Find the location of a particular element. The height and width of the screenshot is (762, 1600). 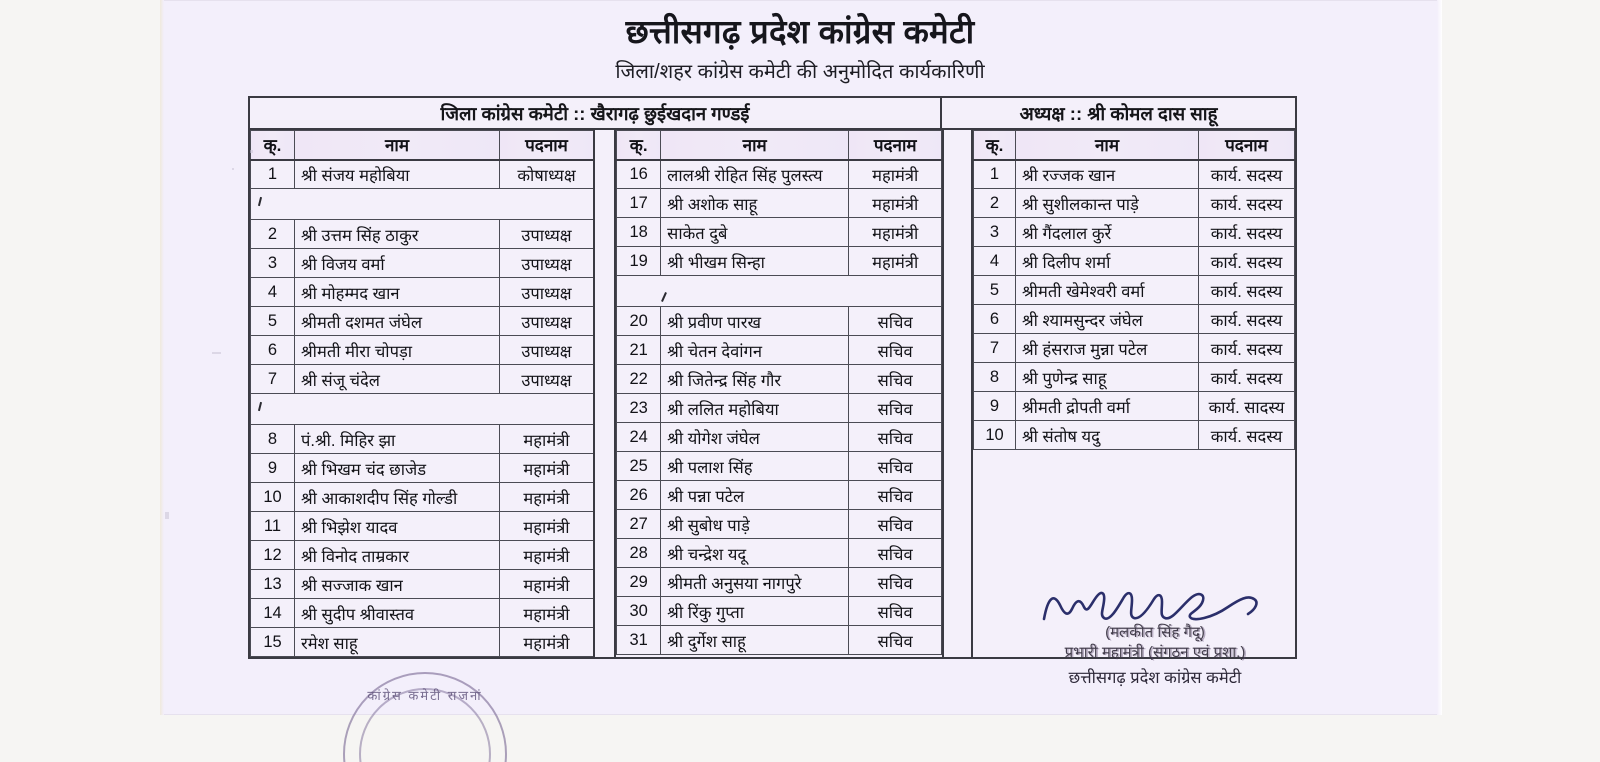

table-row: 7 श्री हंसराज मुन्ना पटेल कार्य. सदस्य is located at coordinates (1134, 348).